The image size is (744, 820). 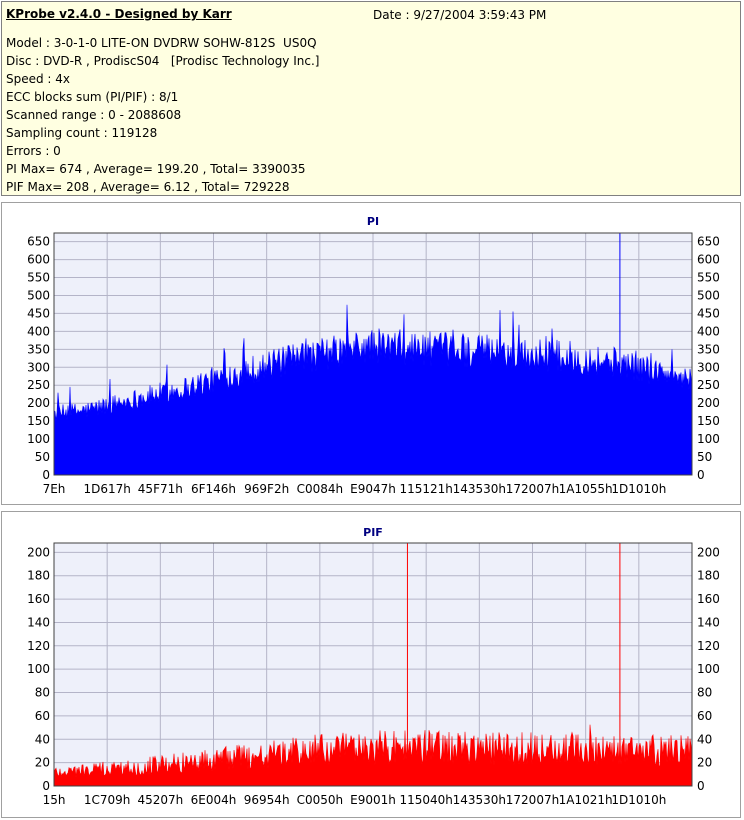 What do you see at coordinates (38, 313) in the screenshot?
I see `pi-ytick-left: 450` at bounding box center [38, 313].